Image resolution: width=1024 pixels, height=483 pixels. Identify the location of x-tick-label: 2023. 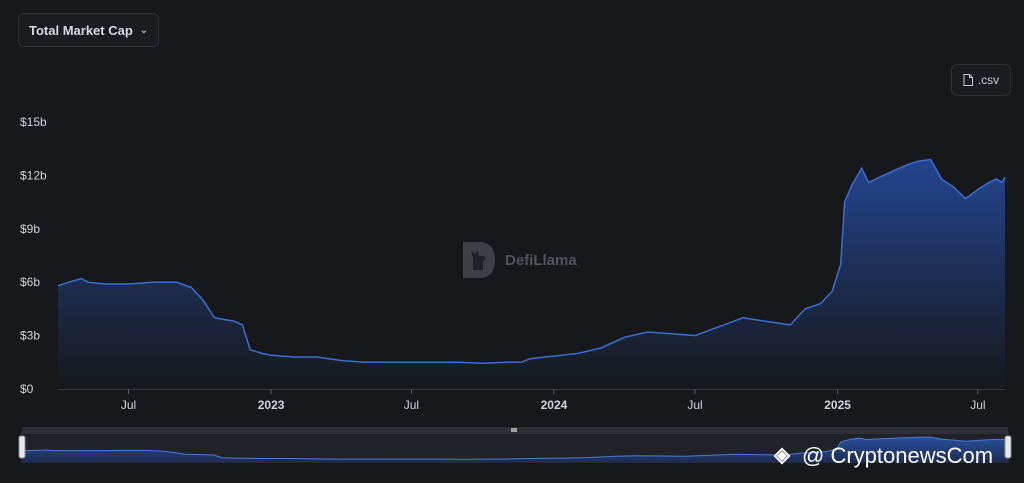
(271, 405).